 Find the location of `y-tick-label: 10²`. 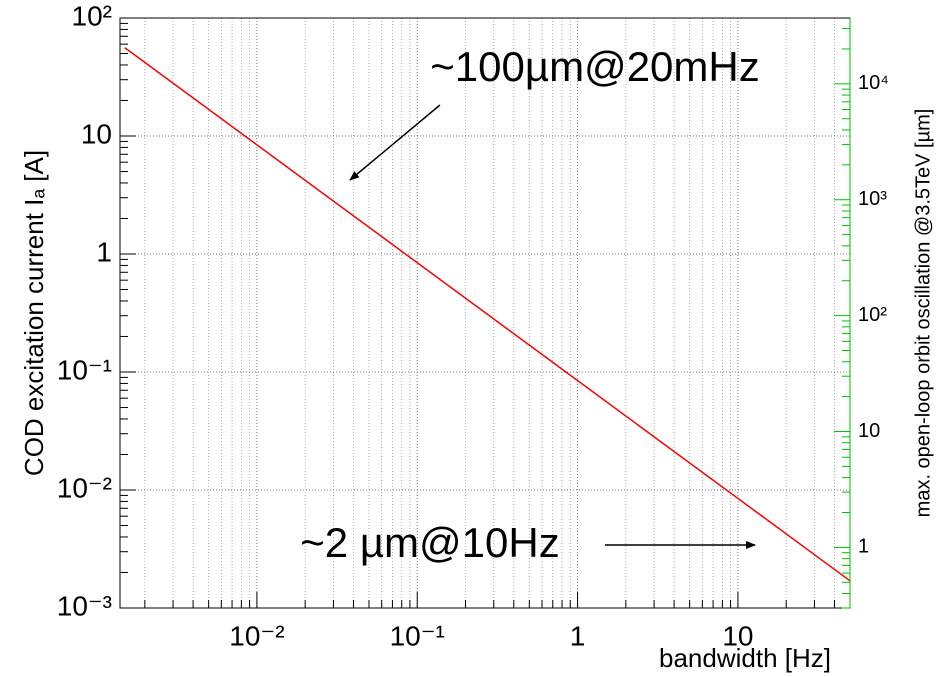

y-tick-label: 10² is located at coordinates (92, 15).